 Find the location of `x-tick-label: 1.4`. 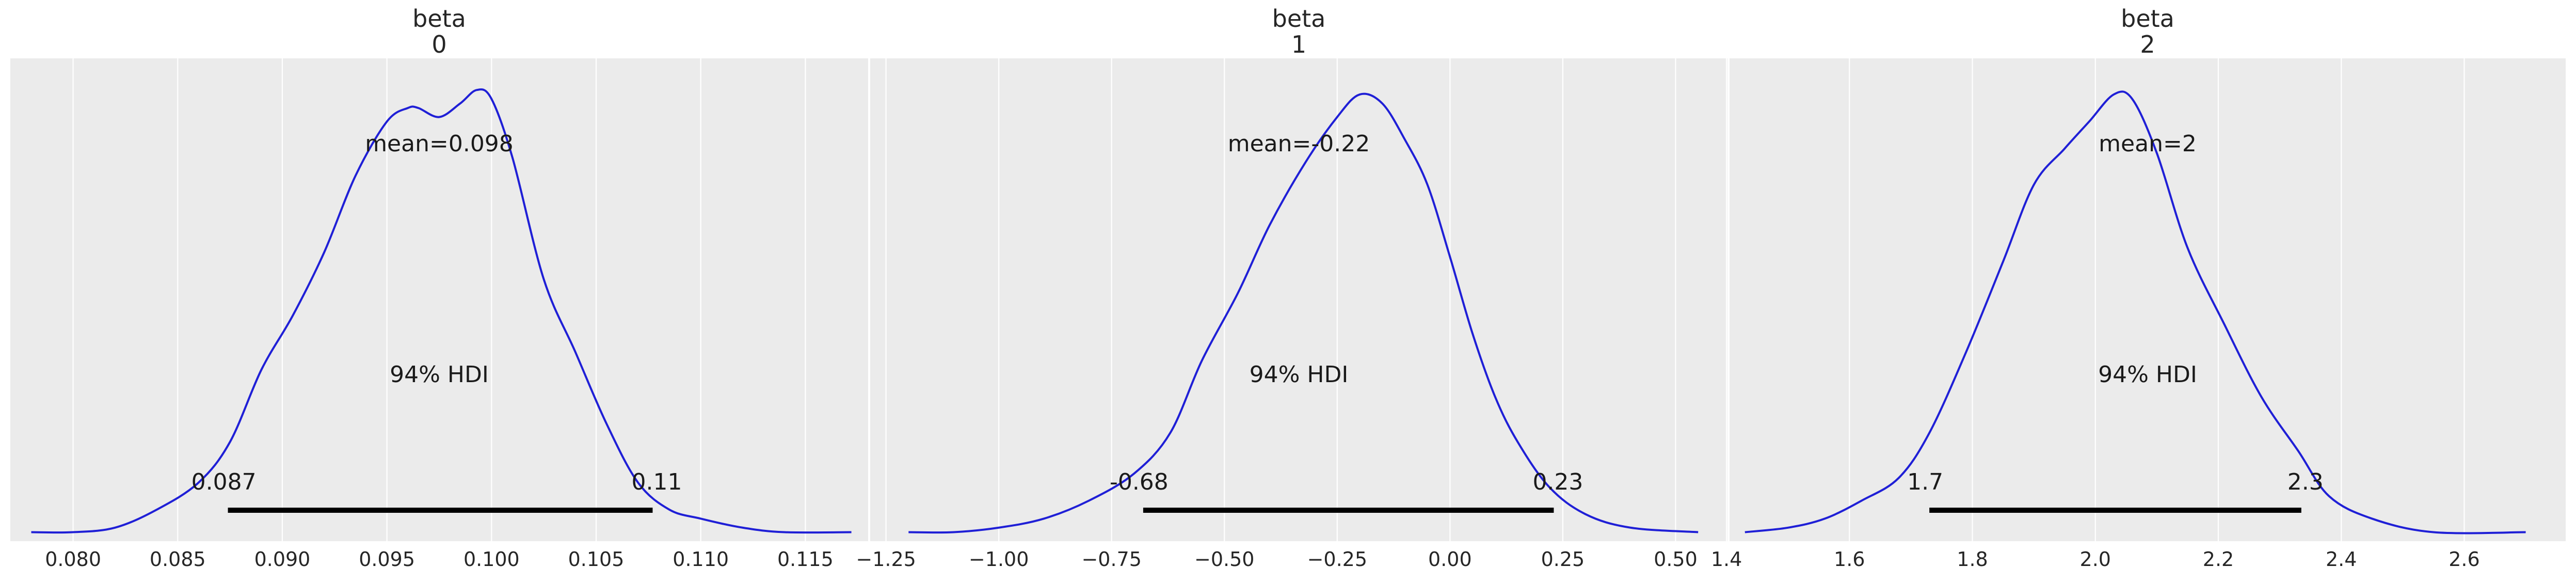

x-tick-label: 1.4 is located at coordinates (1726, 559).